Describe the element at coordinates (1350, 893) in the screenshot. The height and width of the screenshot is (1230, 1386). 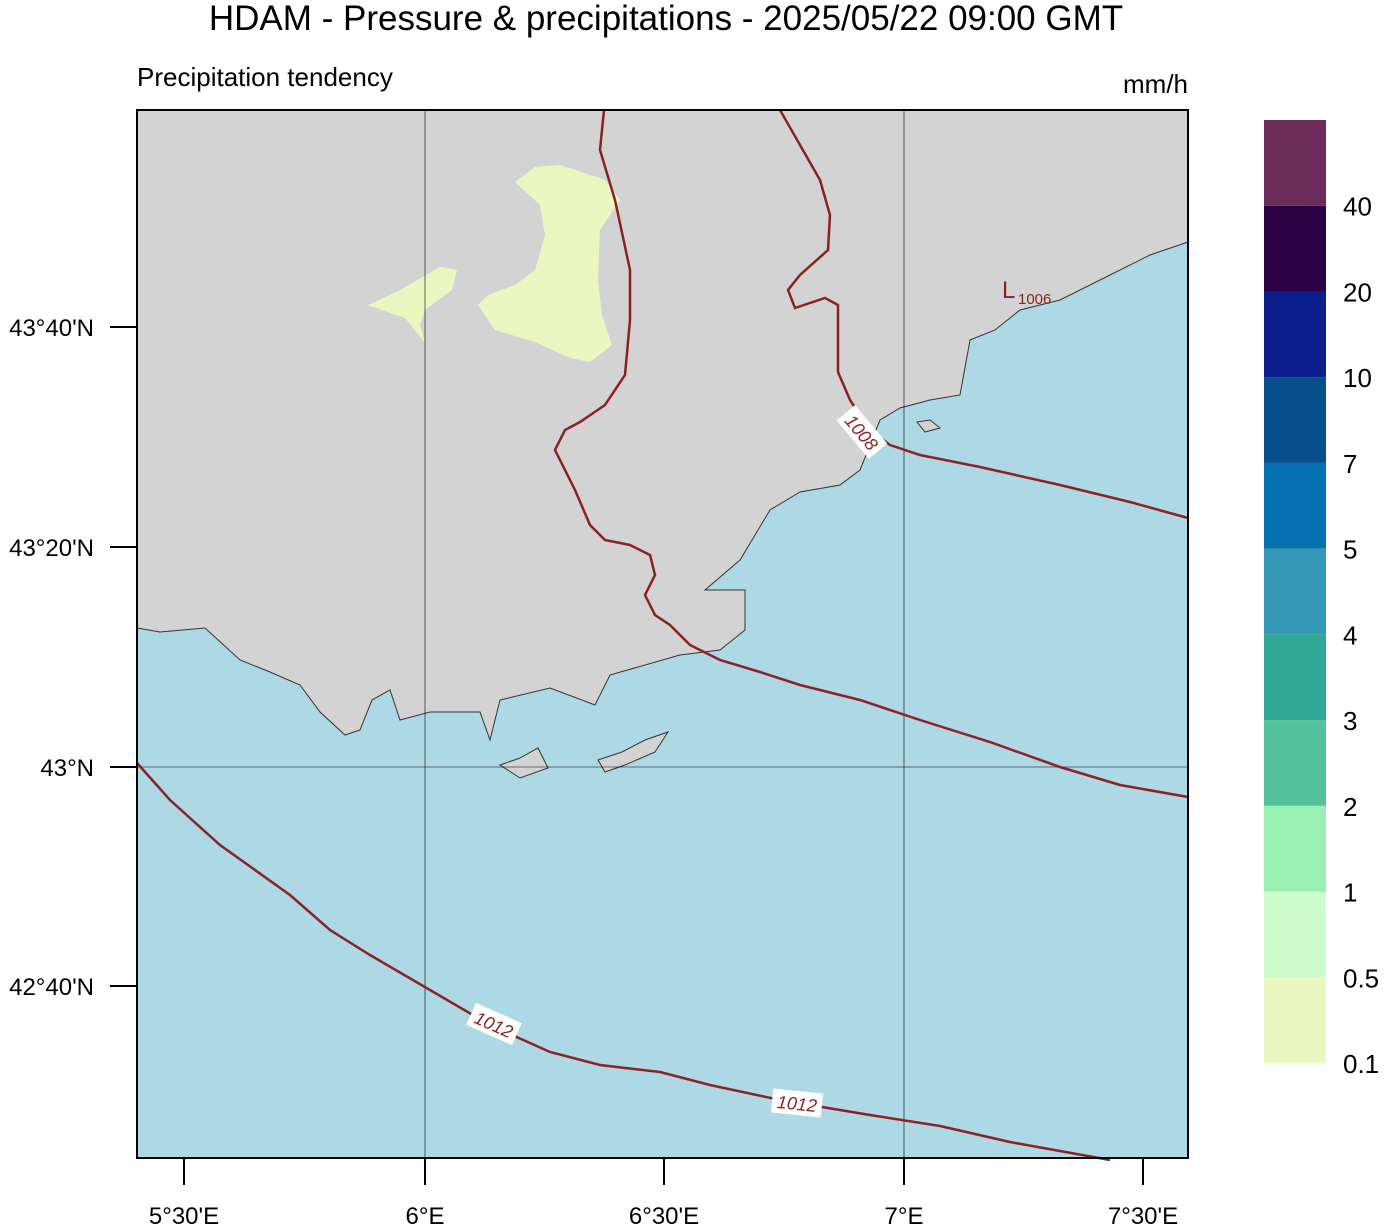
I see `legend-label: 1` at that location.